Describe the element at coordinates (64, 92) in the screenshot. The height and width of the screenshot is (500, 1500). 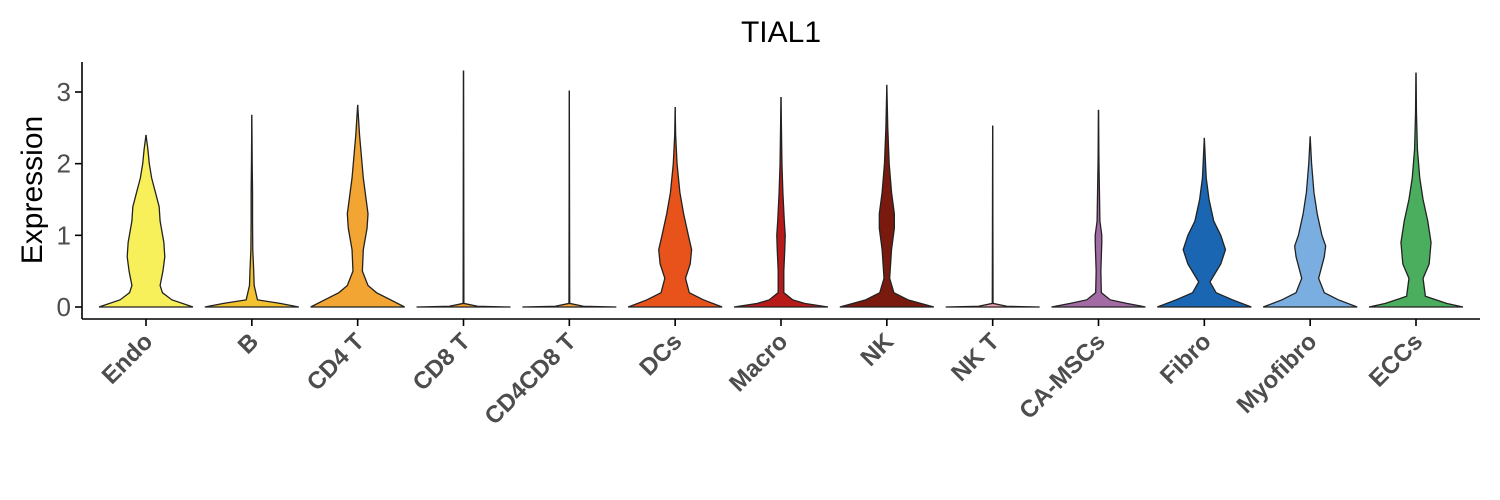
I see `y-tick-label: 3` at that location.